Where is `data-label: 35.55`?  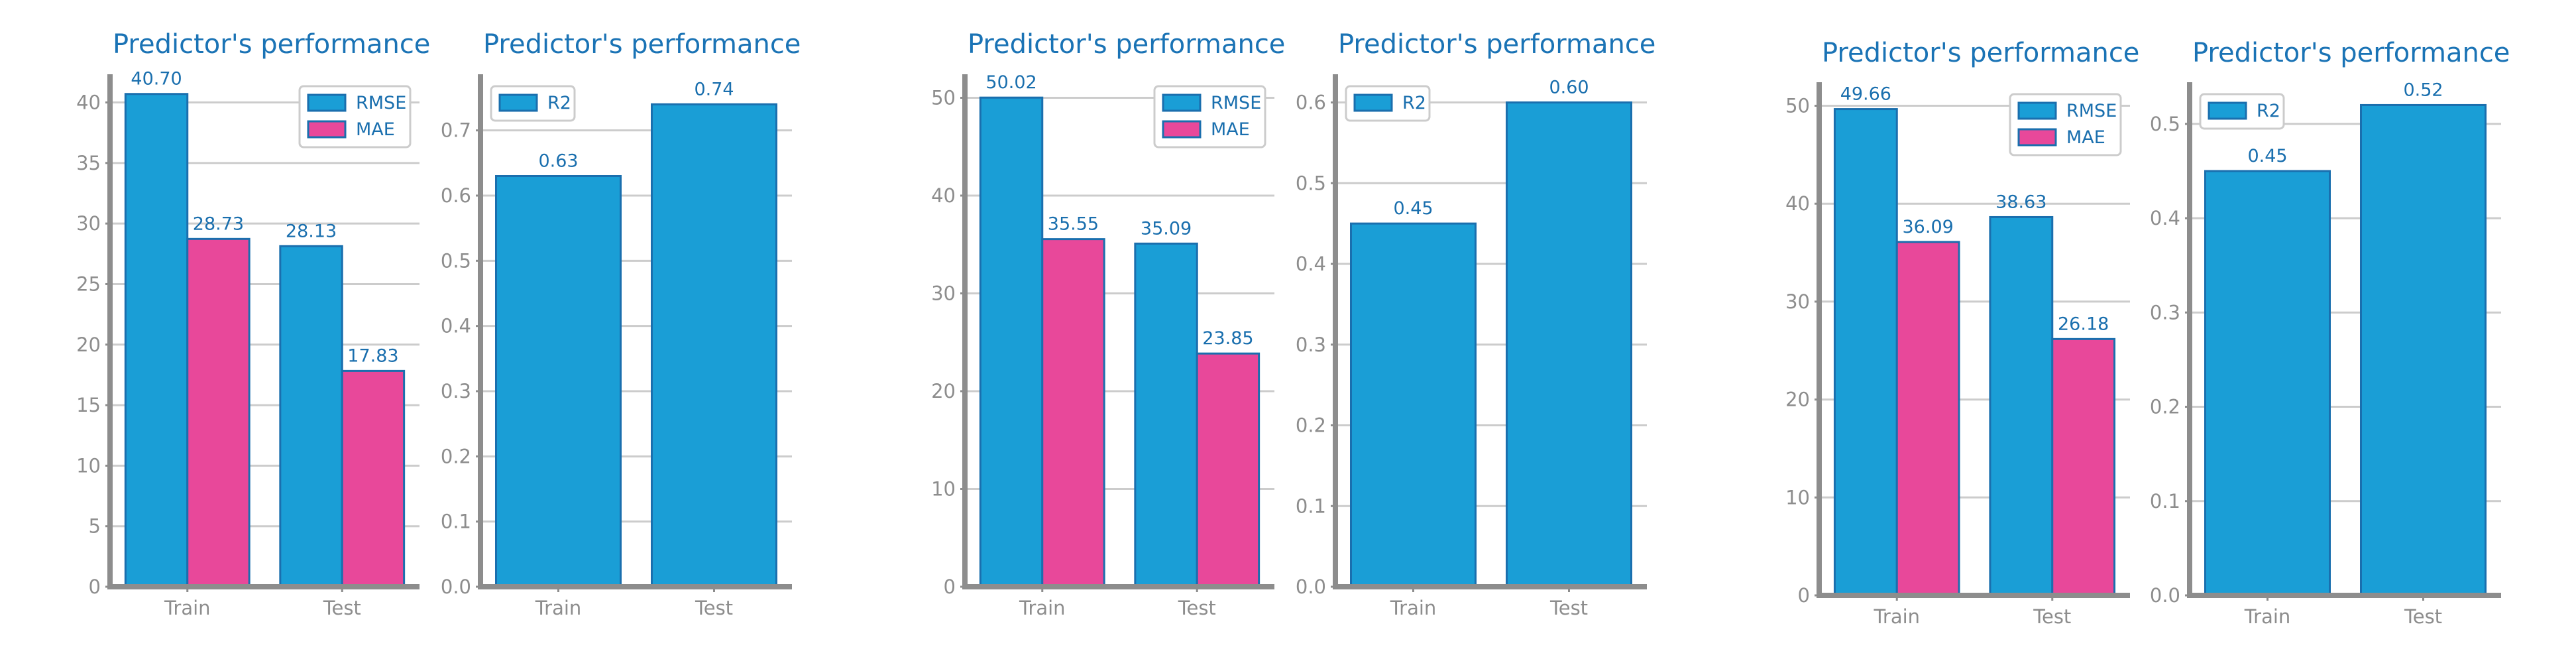
data-label: 35.55 is located at coordinates (1073, 224).